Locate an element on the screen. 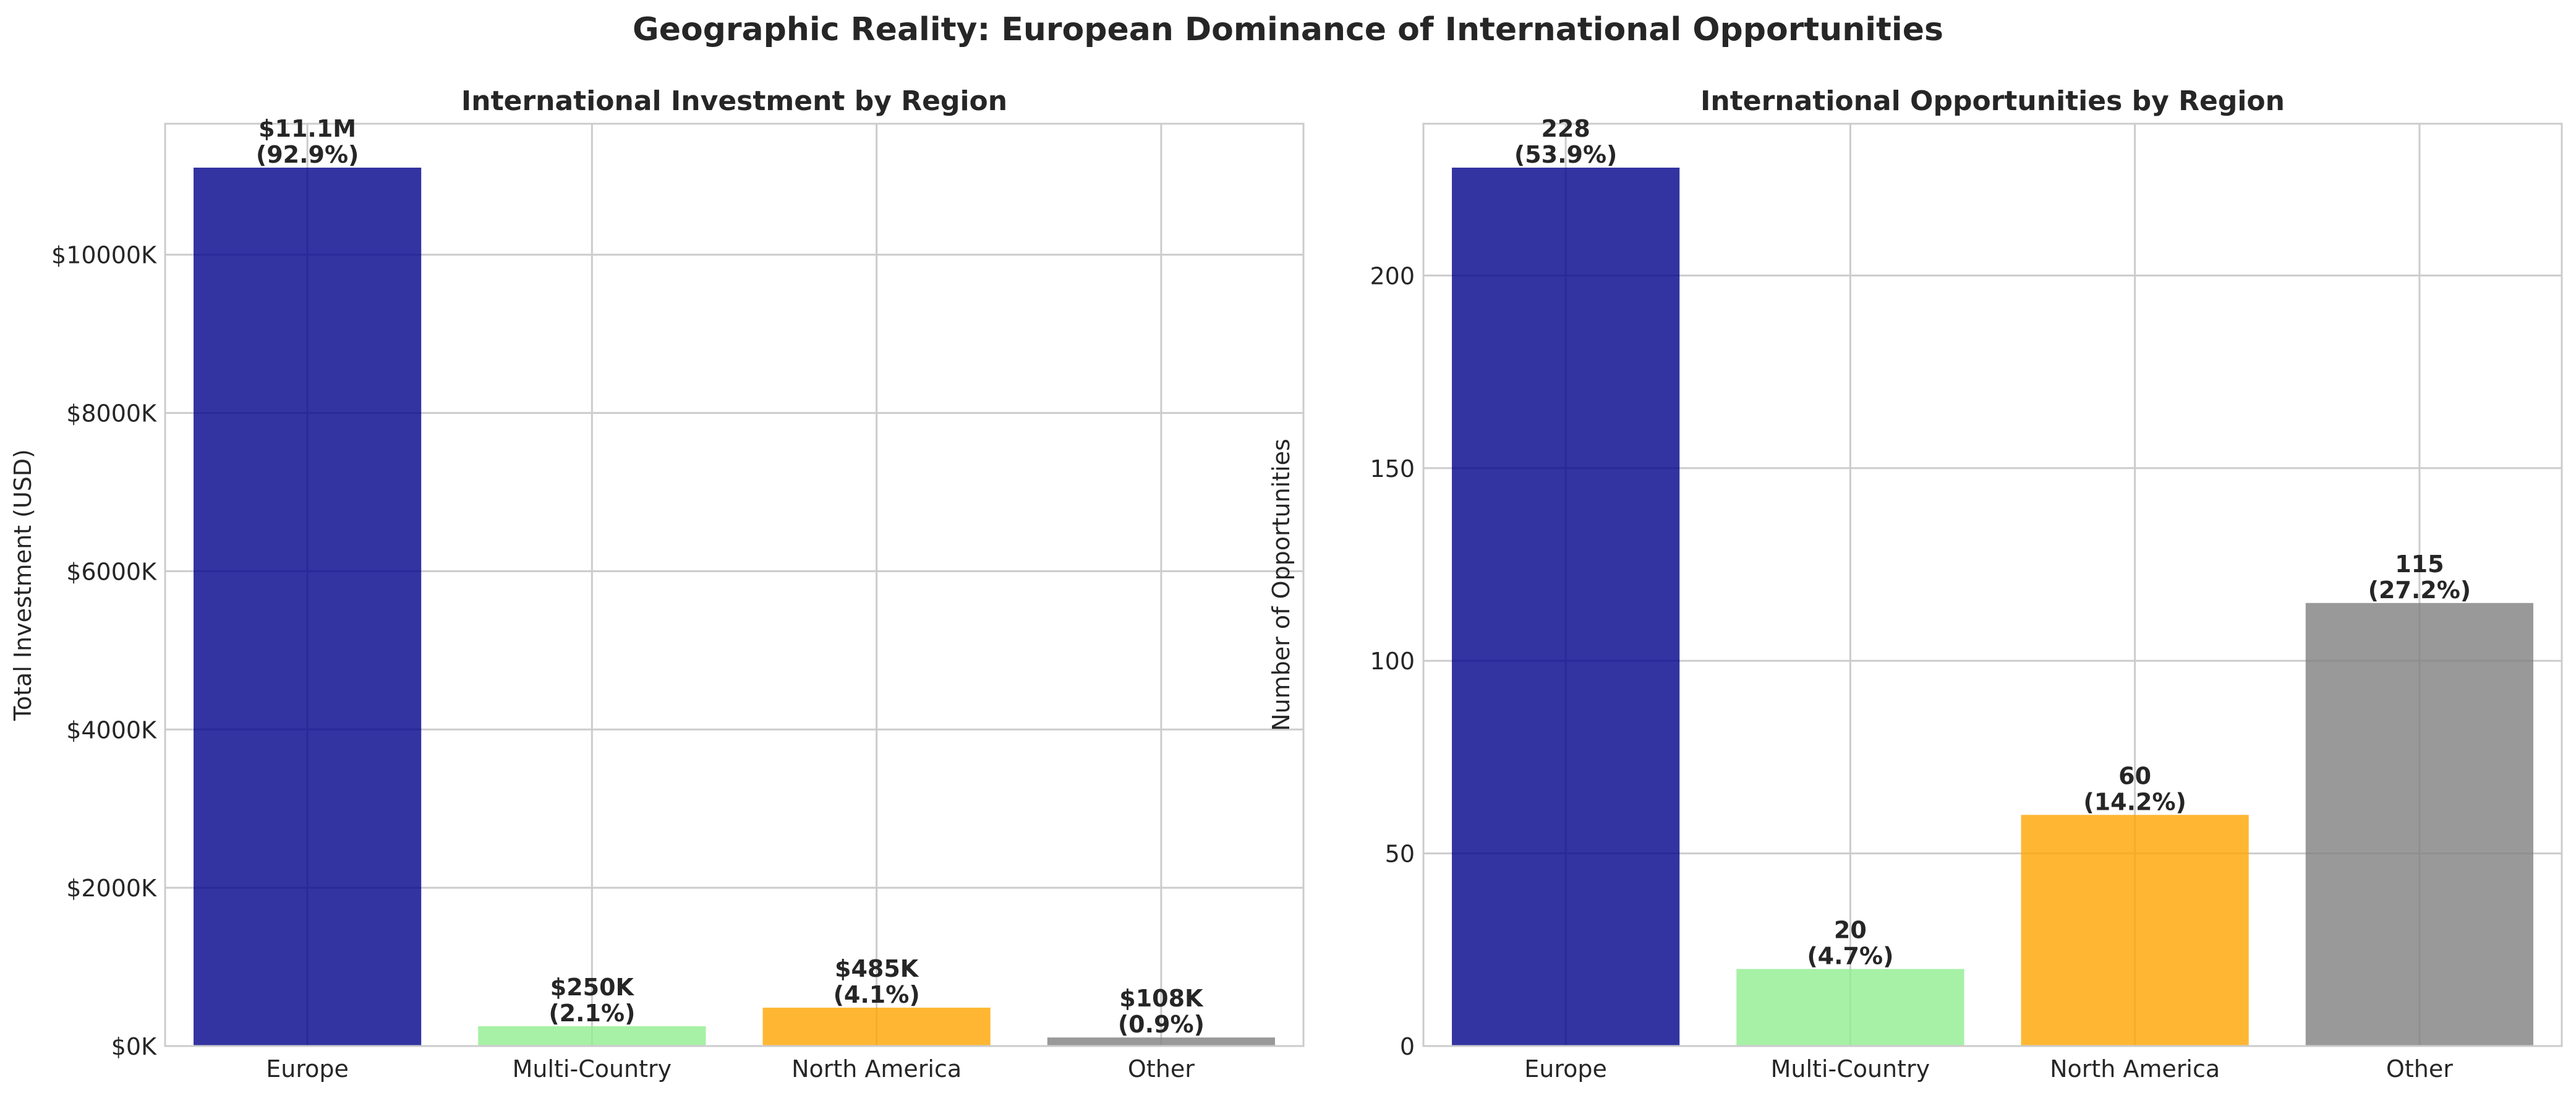 Image resolution: width=2576 pixels, height=1098 pixels. chart-title: International Investment by Region is located at coordinates (734, 101).